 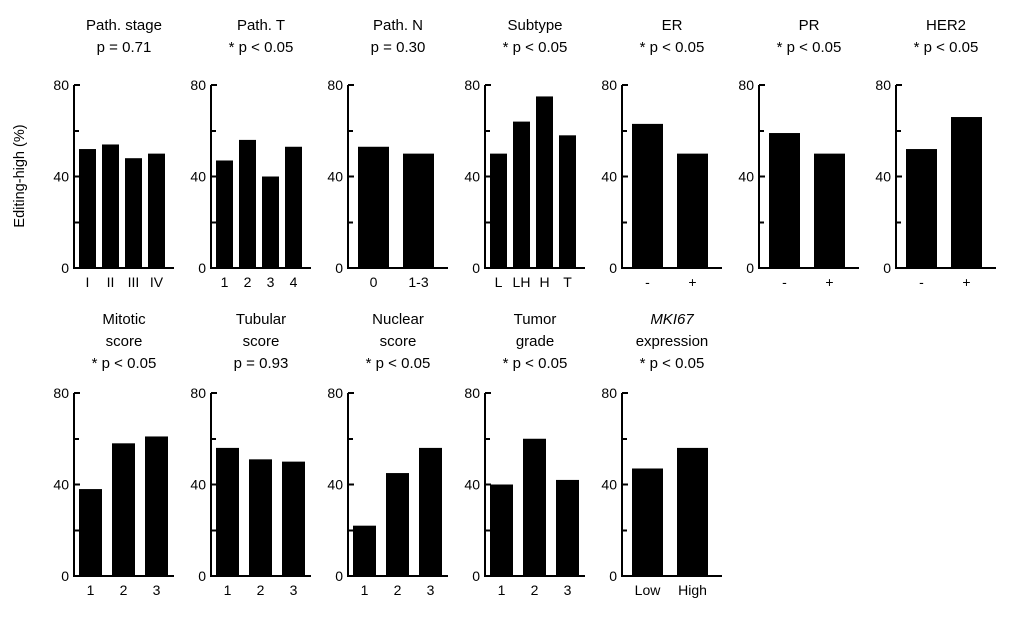 What do you see at coordinates (692, 590) in the screenshot?
I see `x-tick-label: High` at bounding box center [692, 590].